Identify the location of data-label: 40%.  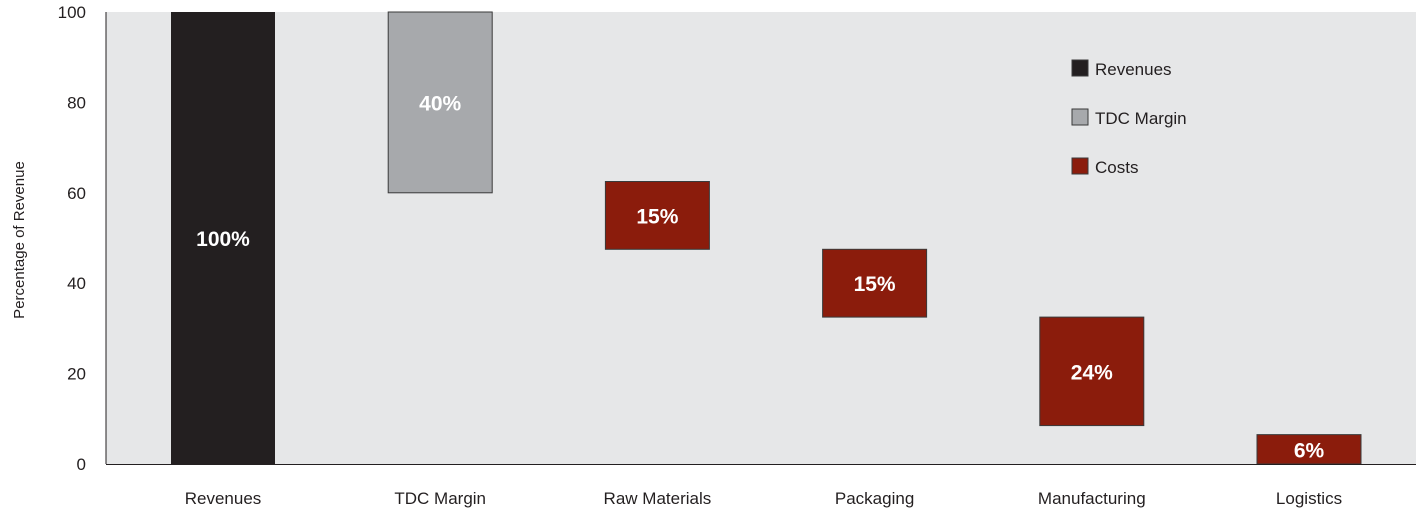
(440, 103).